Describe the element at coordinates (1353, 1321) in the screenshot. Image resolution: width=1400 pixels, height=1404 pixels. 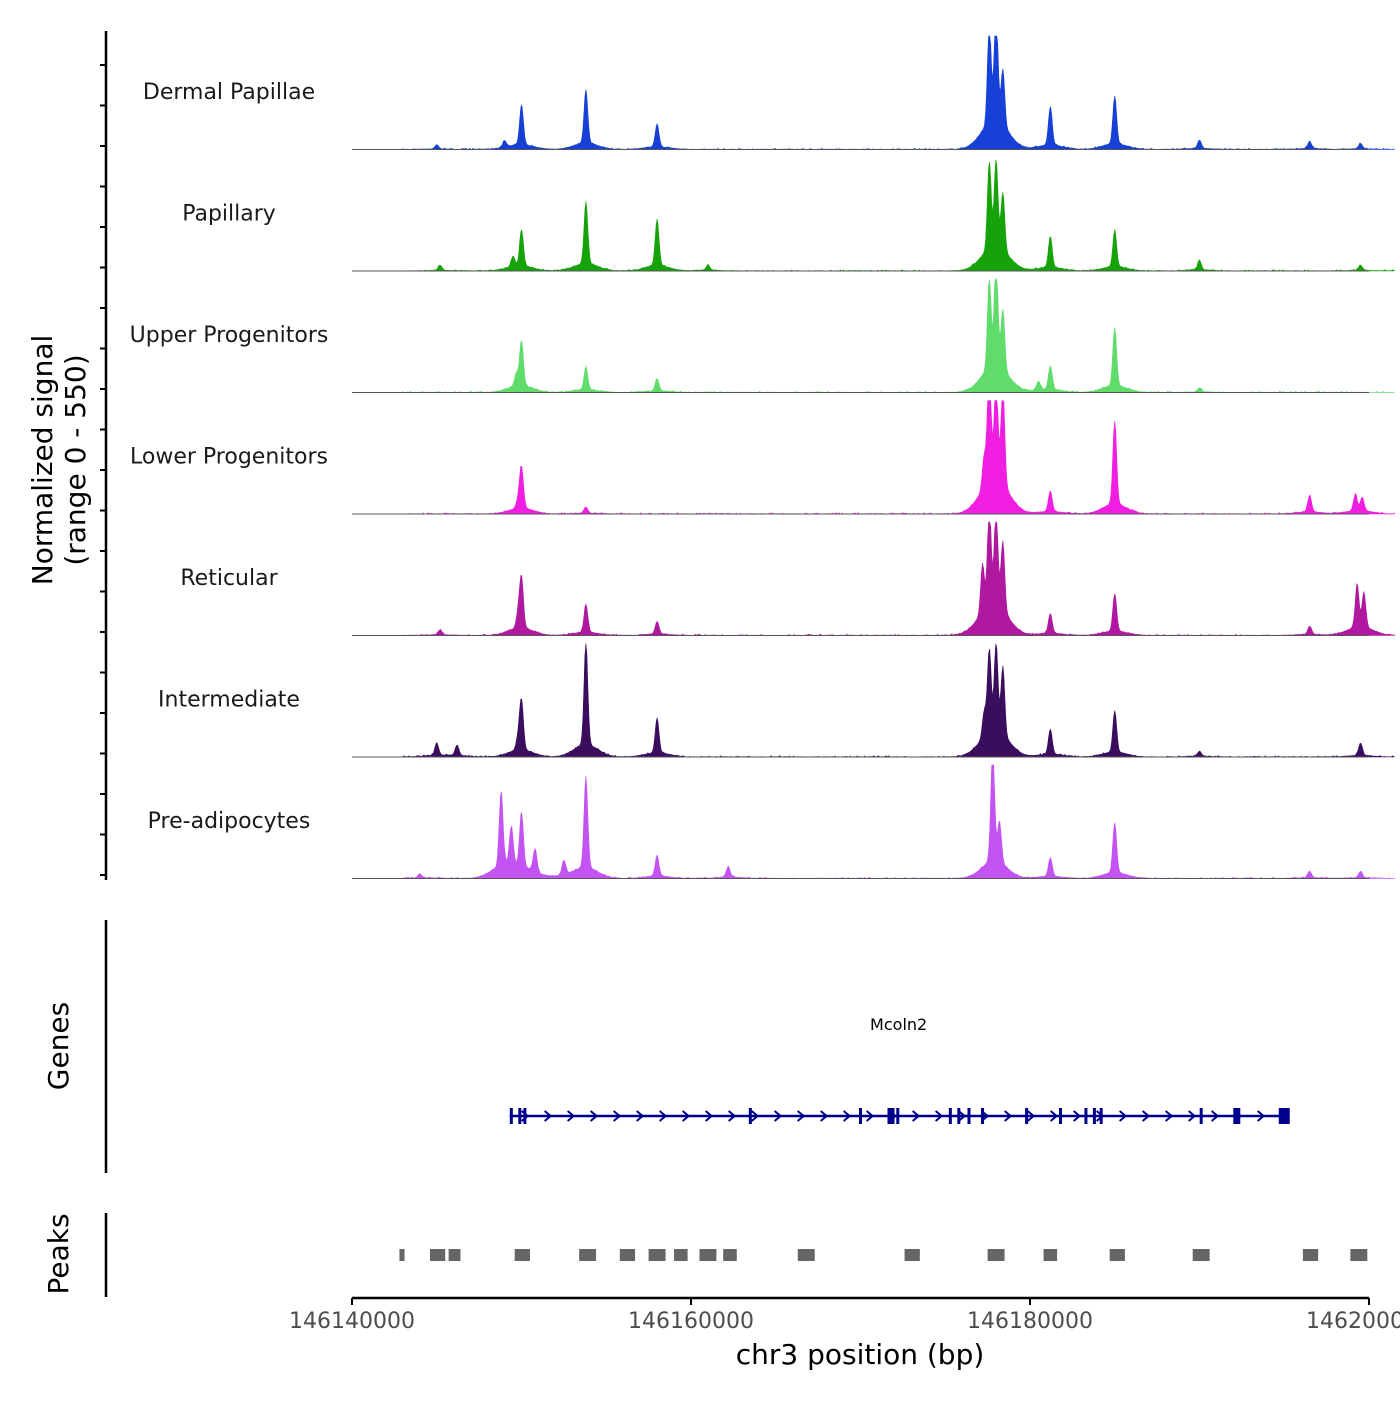
I see `x-tick-label: 146200000` at that location.